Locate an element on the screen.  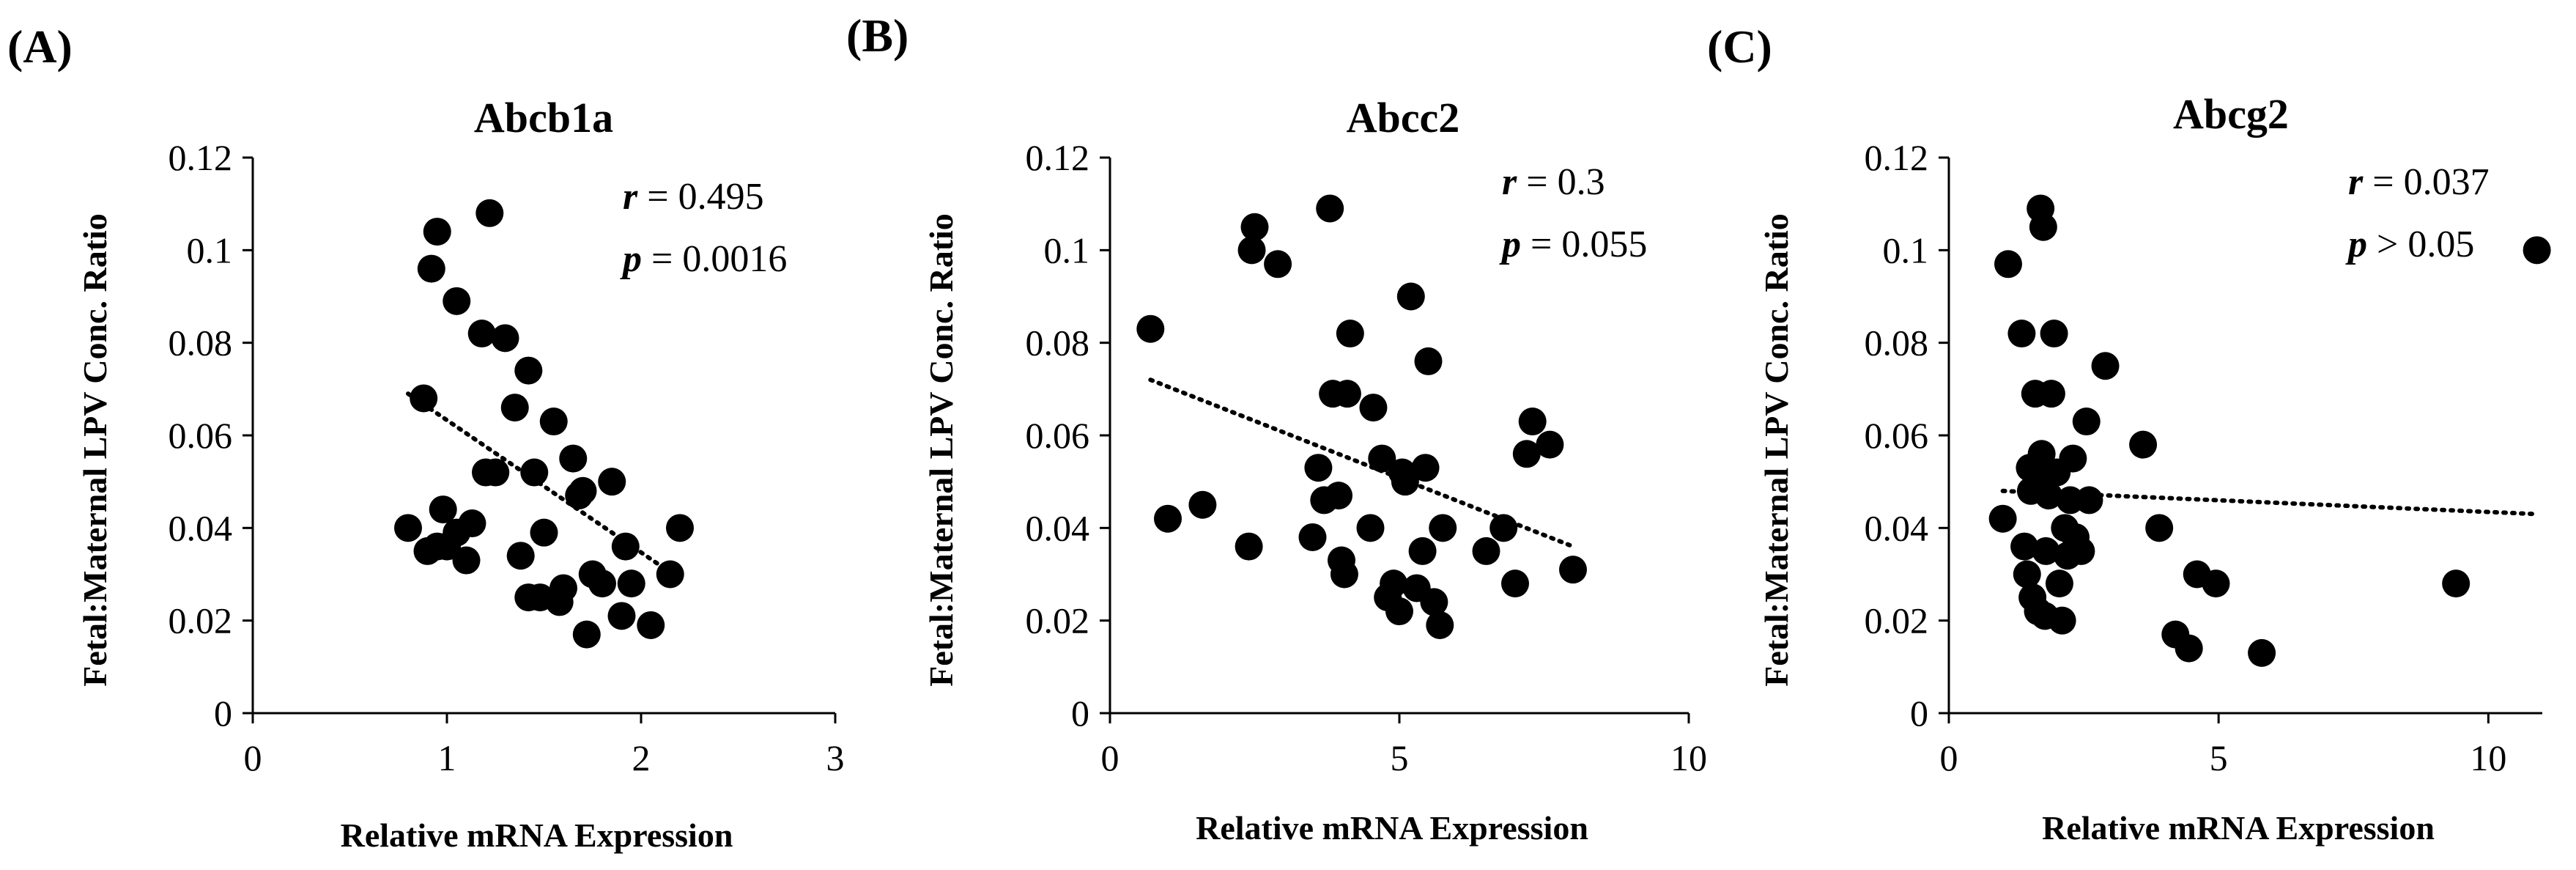
r-value: = 0.037 is located at coordinates (2426, 182).